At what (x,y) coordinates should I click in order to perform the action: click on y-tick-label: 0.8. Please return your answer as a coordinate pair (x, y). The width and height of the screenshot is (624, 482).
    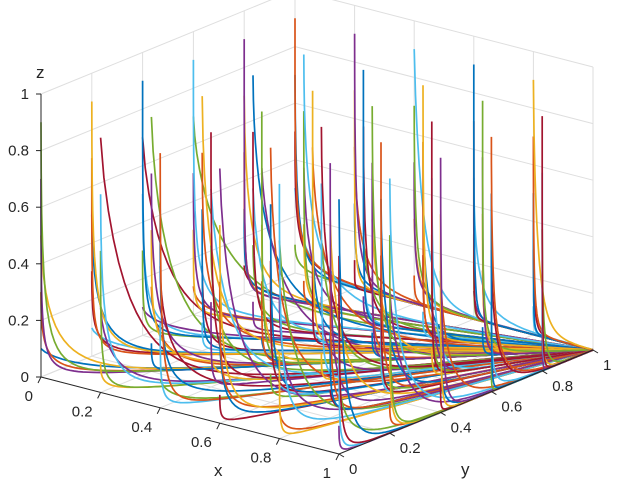
    Looking at the image, I should click on (562, 386).